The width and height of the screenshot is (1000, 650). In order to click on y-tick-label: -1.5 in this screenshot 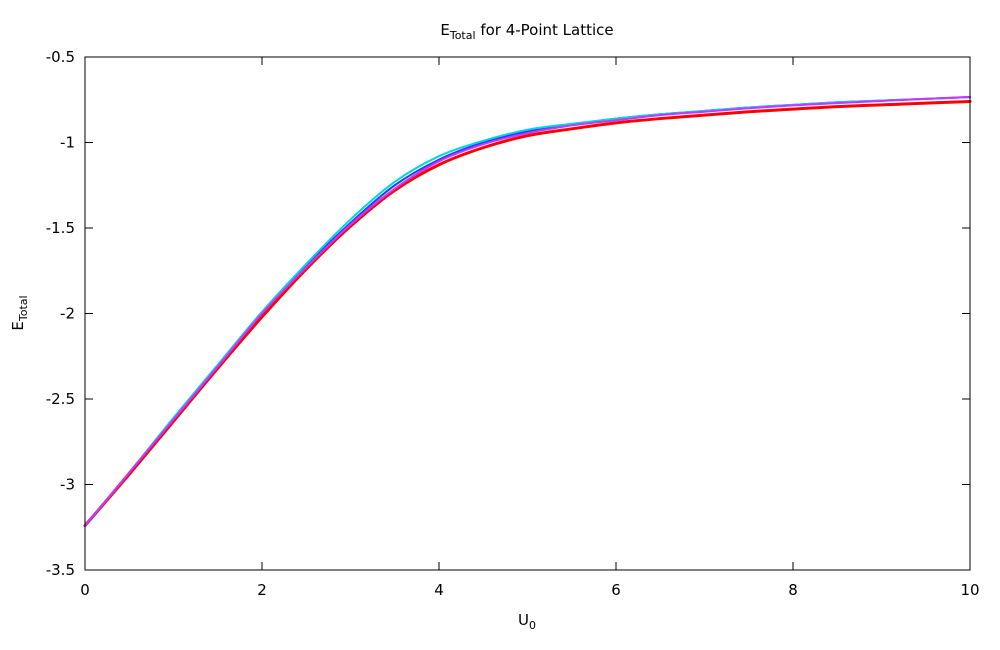, I will do `click(60, 228)`.